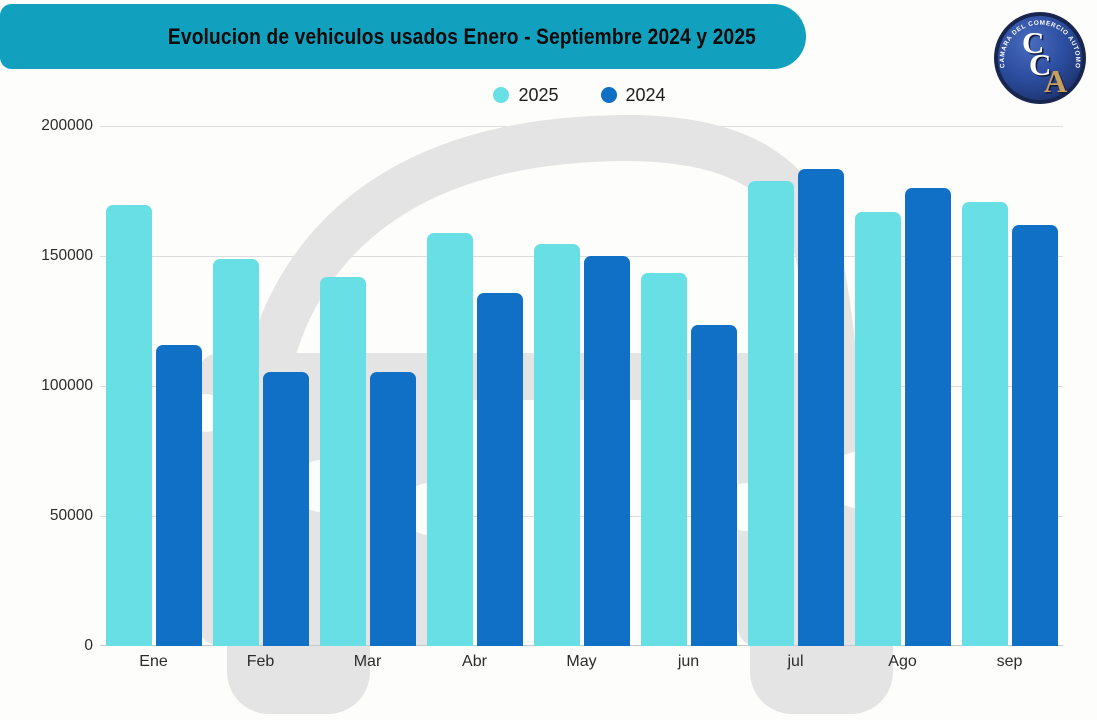 The height and width of the screenshot is (720, 1097). What do you see at coordinates (984, 423) in the screenshot?
I see `bar-2025-sep` at bounding box center [984, 423].